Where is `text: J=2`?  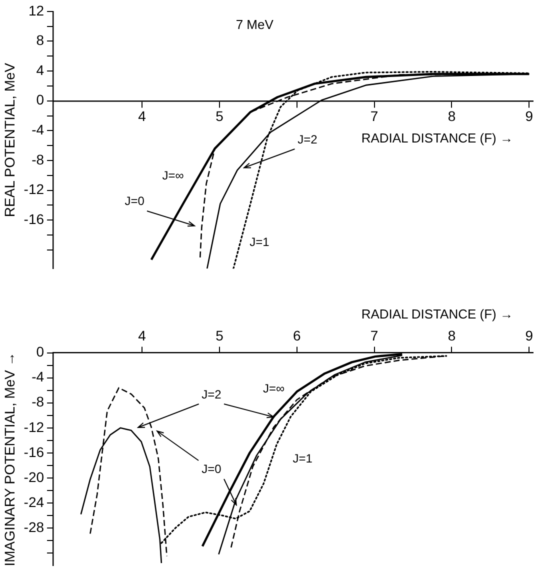 text: J=2 is located at coordinates (212, 395).